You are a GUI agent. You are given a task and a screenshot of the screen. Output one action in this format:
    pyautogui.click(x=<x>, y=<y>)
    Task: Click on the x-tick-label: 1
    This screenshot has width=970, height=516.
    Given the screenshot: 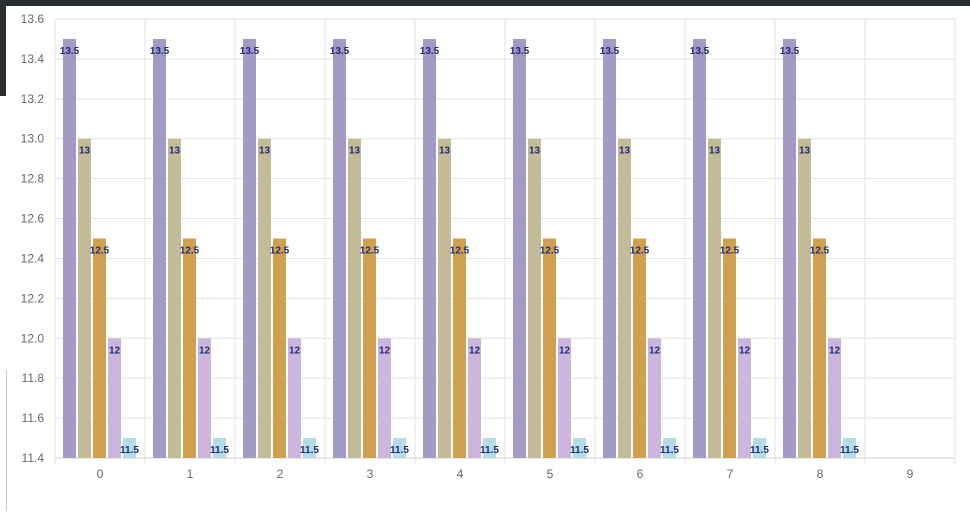 What is the action you would take?
    pyautogui.click(x=190, y=474)
    